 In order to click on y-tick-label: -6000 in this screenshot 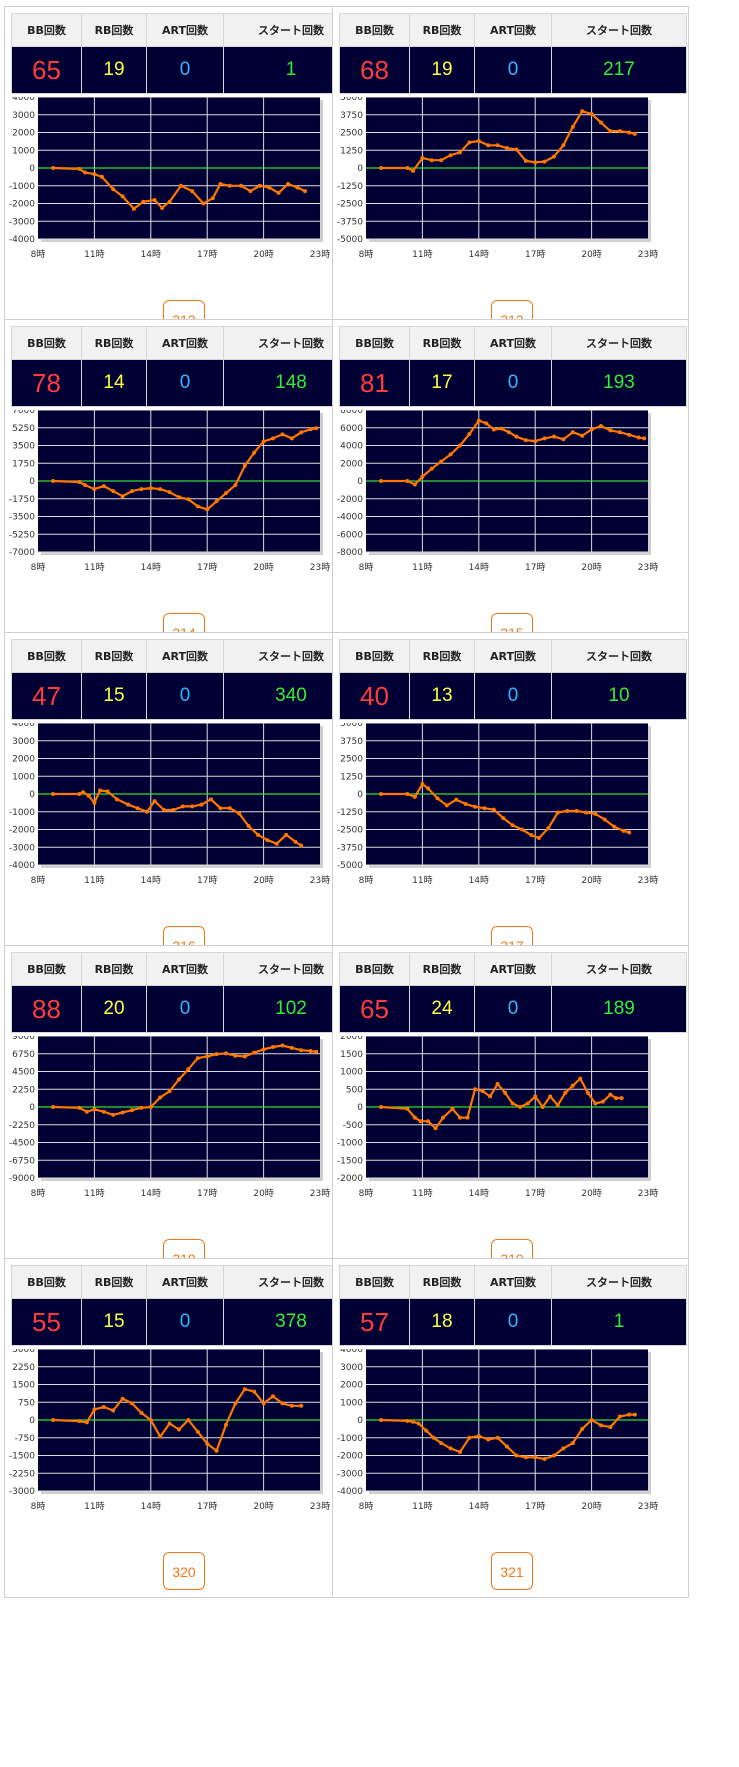, I will do `click(350, 535)`.